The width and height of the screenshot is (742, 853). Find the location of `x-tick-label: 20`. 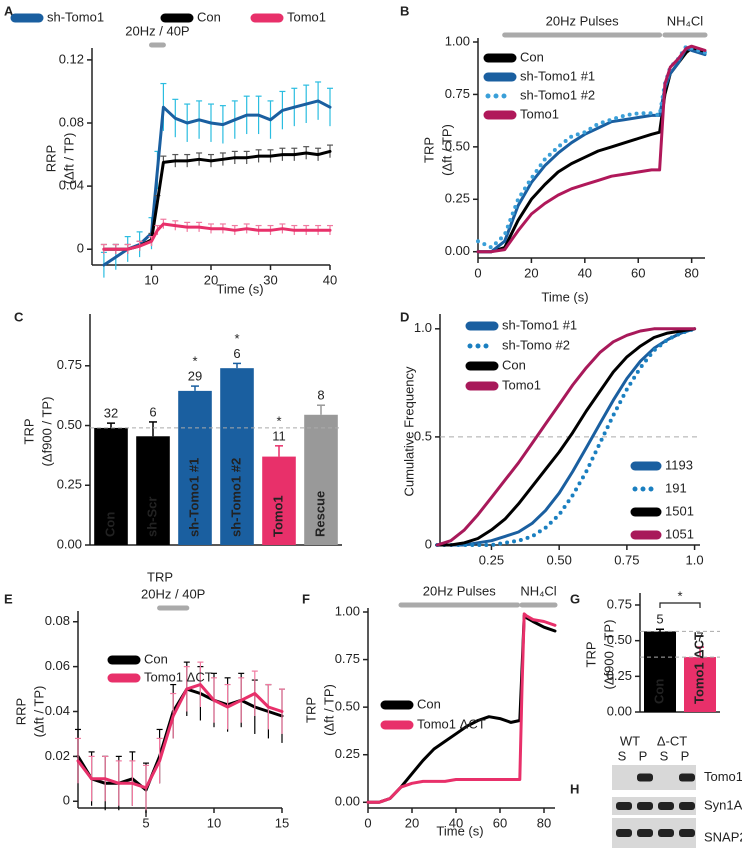

x-tick-label: 20 is located at coordinates (531, 272).